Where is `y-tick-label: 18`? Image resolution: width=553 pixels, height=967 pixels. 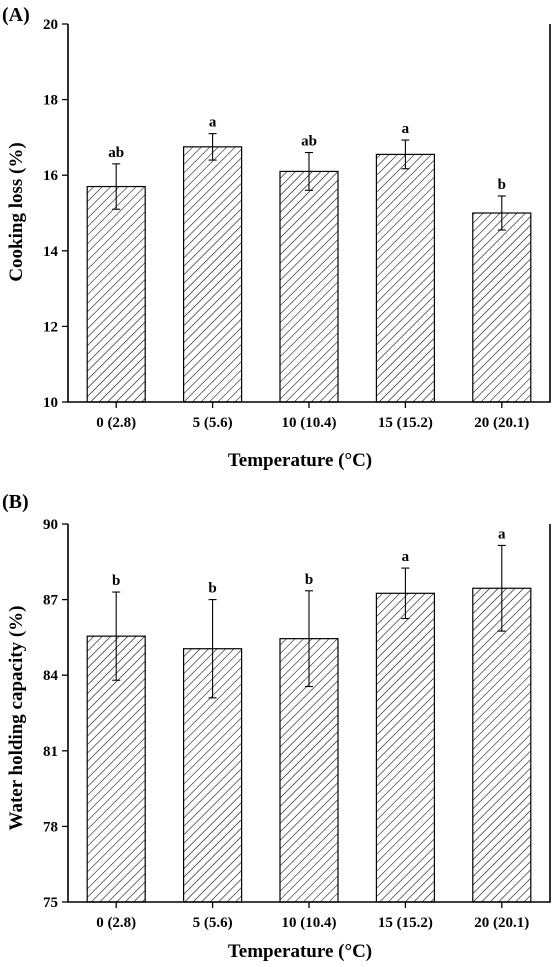
y-tick-label: 18 is located at coordinates (50, 101).